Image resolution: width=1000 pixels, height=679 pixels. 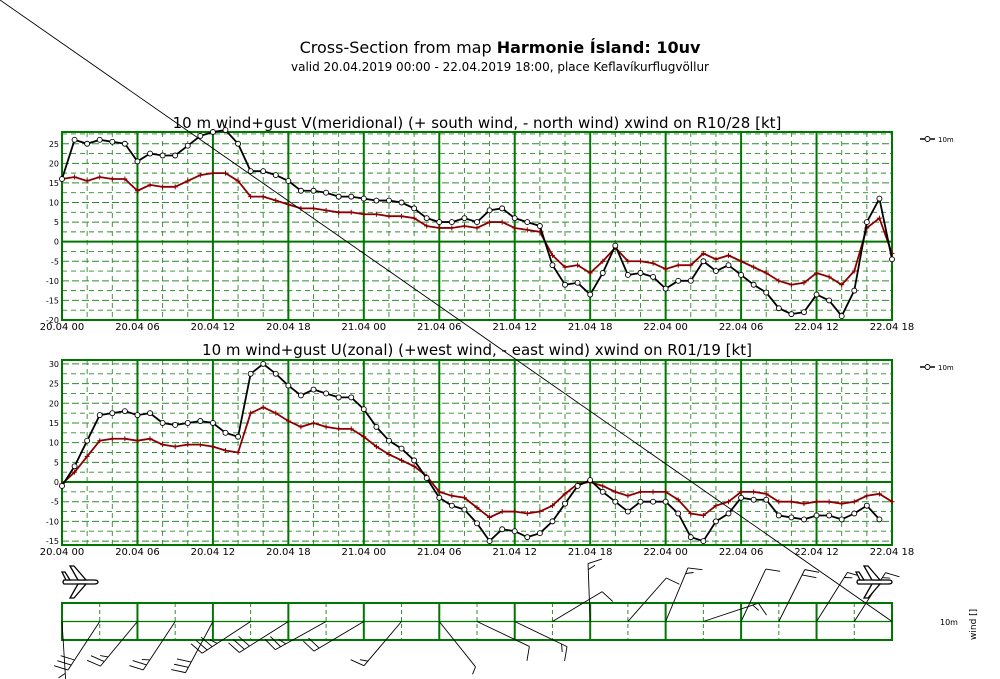 What do you see at coordinates (439, 327) in the screenshot?
I see `x-tick-label: 21.04 06` at bounding box center [439, 327].